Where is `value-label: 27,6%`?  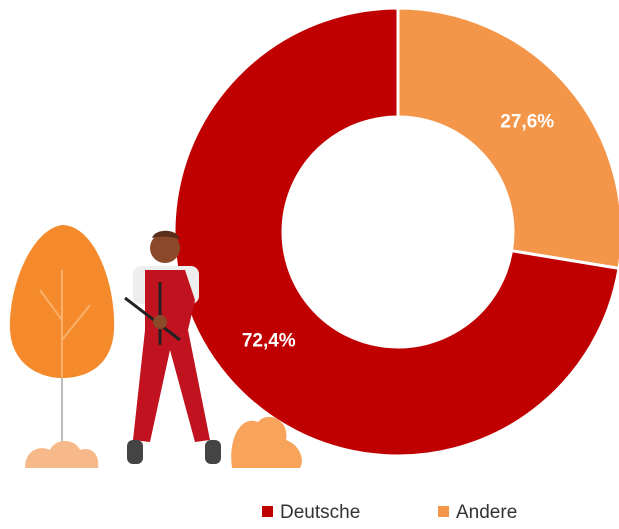 value-label: 27,6% is located at coordinates (527, 121).